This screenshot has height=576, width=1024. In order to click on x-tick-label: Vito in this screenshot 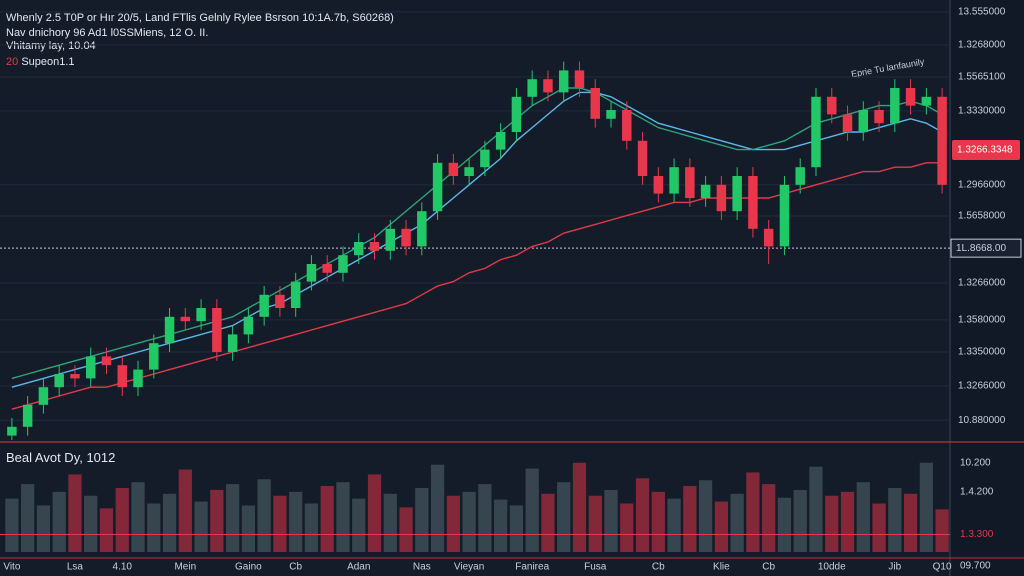, I will do `click(11, 567)`.